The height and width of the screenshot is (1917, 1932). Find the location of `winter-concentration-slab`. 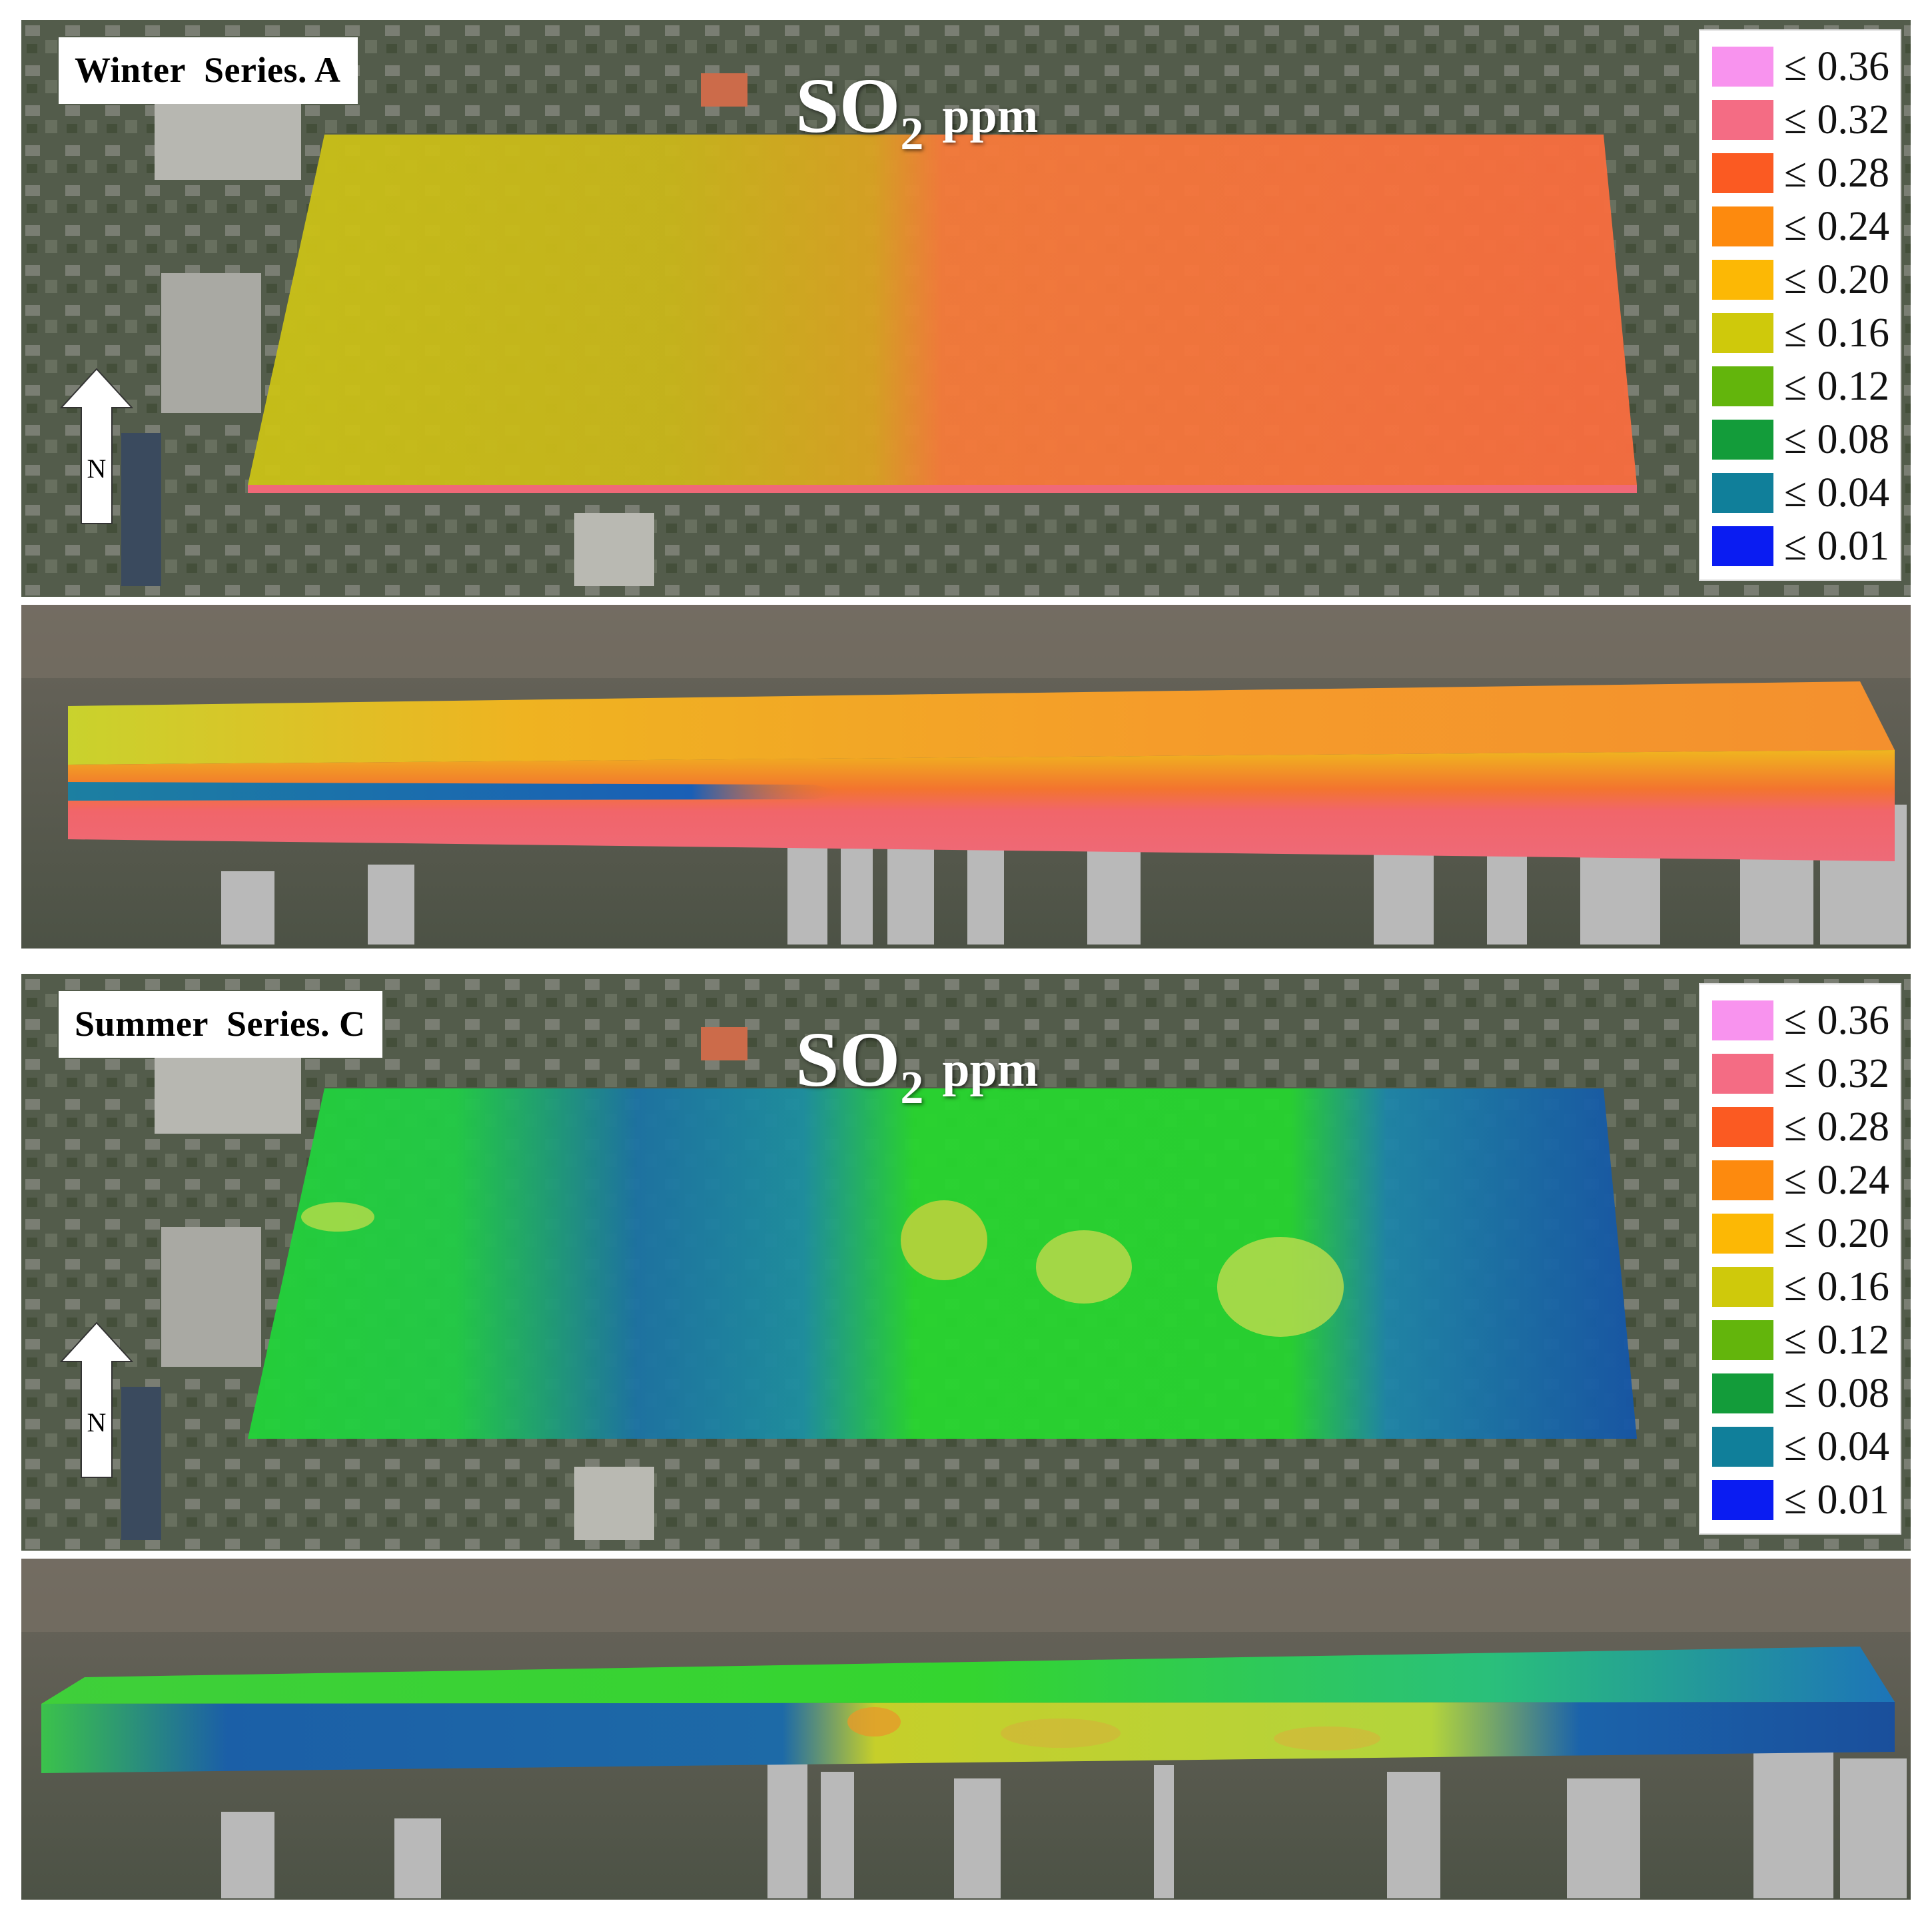

winter-concentration-slab is located at coordinates (942, 314).